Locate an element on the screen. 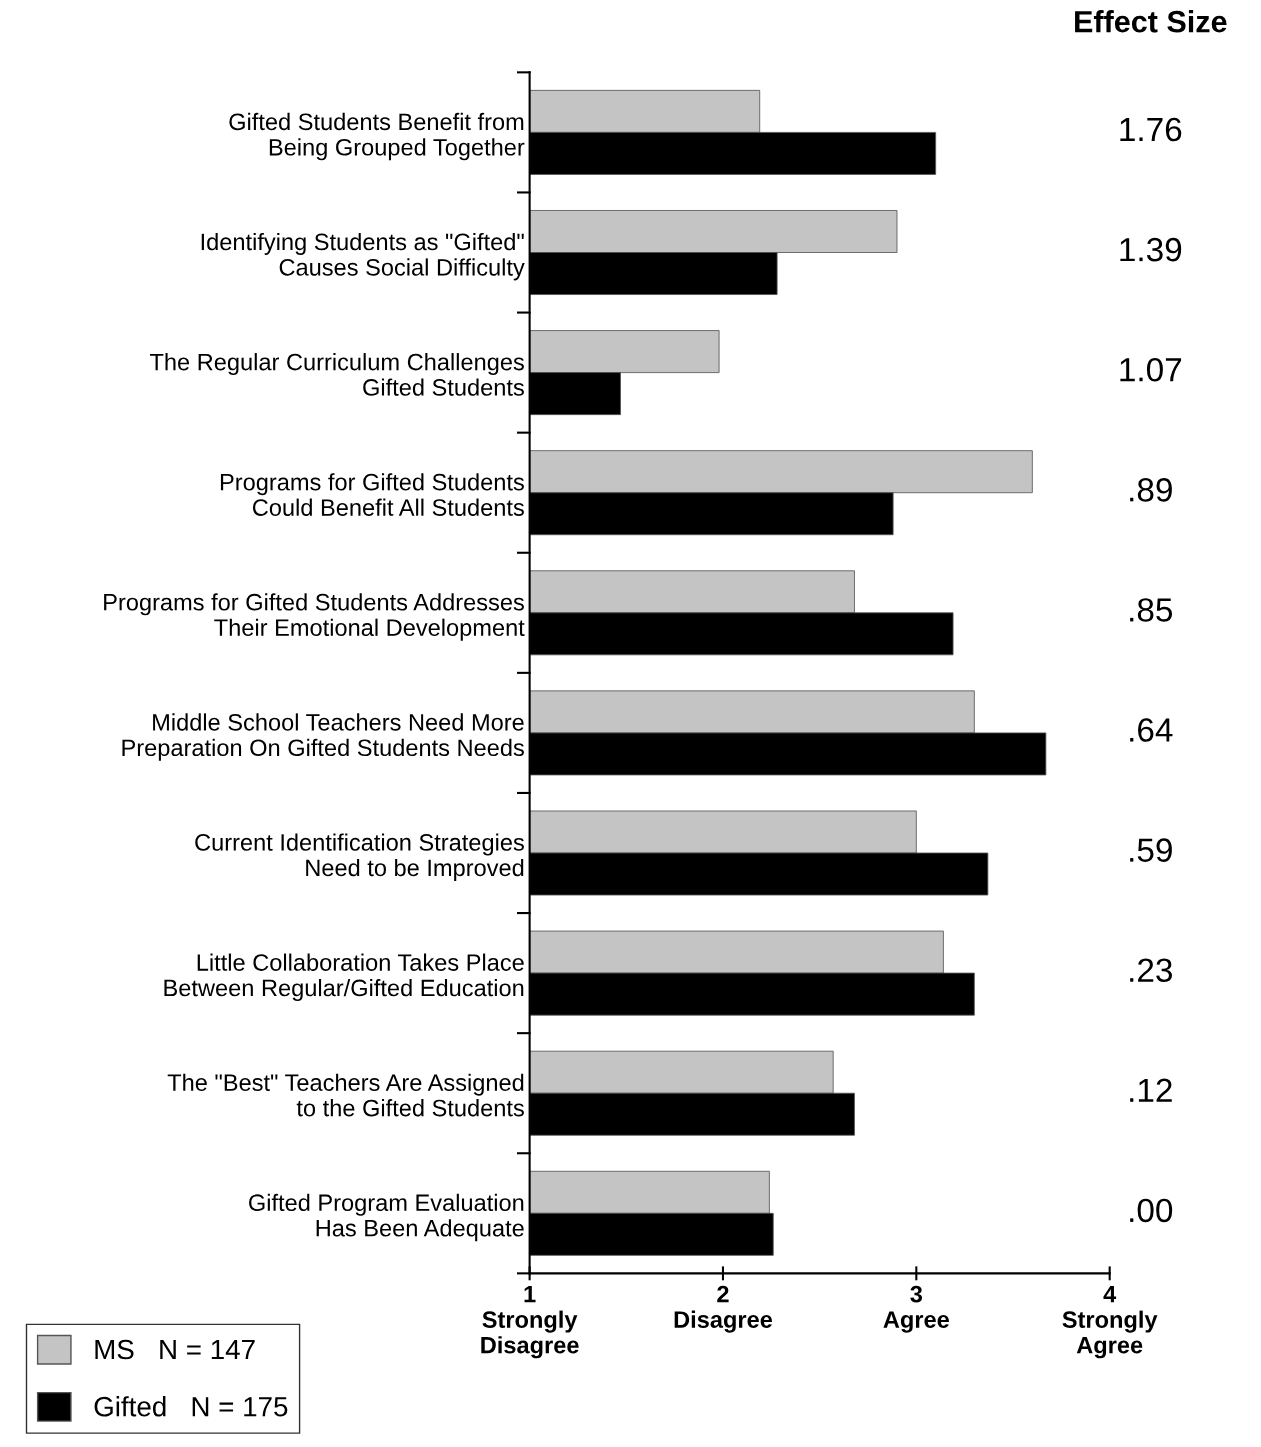  legend-label: Gifted N = 175 is located at coordinates (191, 1406).